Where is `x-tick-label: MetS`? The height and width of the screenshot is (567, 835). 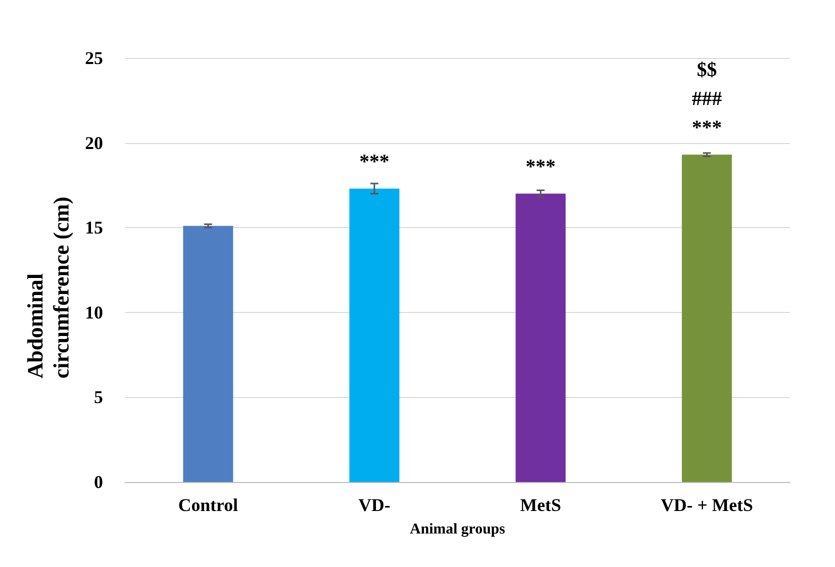 x-tick-label: MetS is located at coordinates (541, 505).